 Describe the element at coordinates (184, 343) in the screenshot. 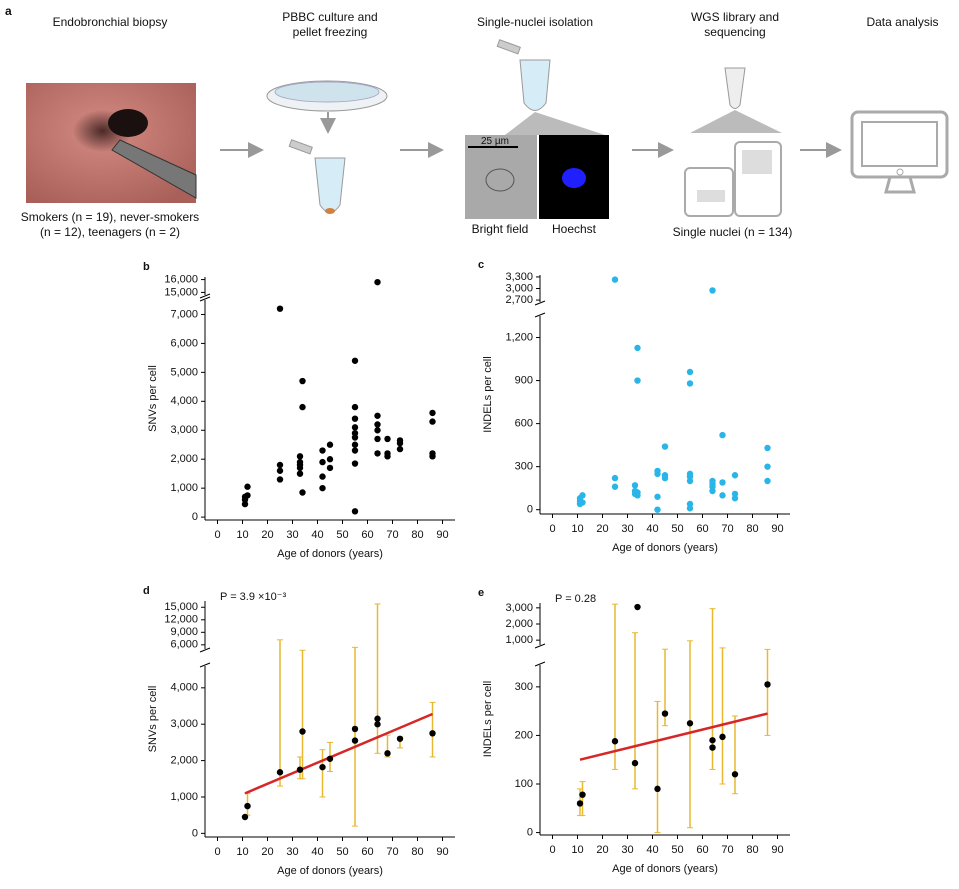

I see `y-tick-label: 6,000` at that location.